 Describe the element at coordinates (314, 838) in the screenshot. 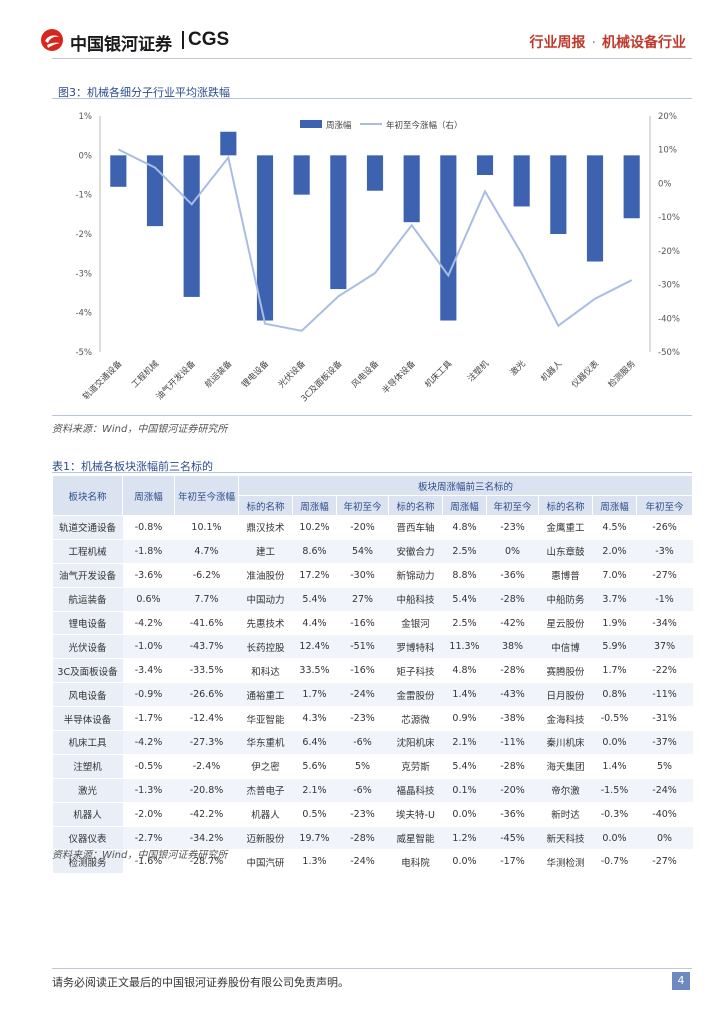

I see `table-cell: 19.7%` at that location.